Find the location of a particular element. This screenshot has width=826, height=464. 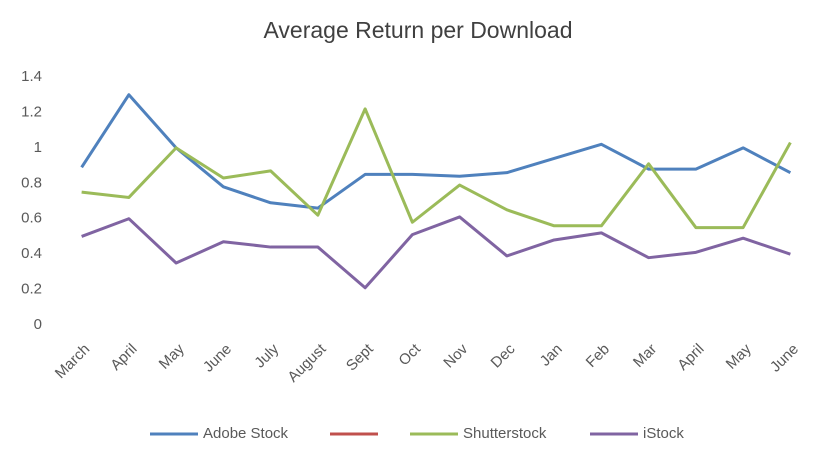

y-tick-label: 0.2 is located at coordinates (31, 289).